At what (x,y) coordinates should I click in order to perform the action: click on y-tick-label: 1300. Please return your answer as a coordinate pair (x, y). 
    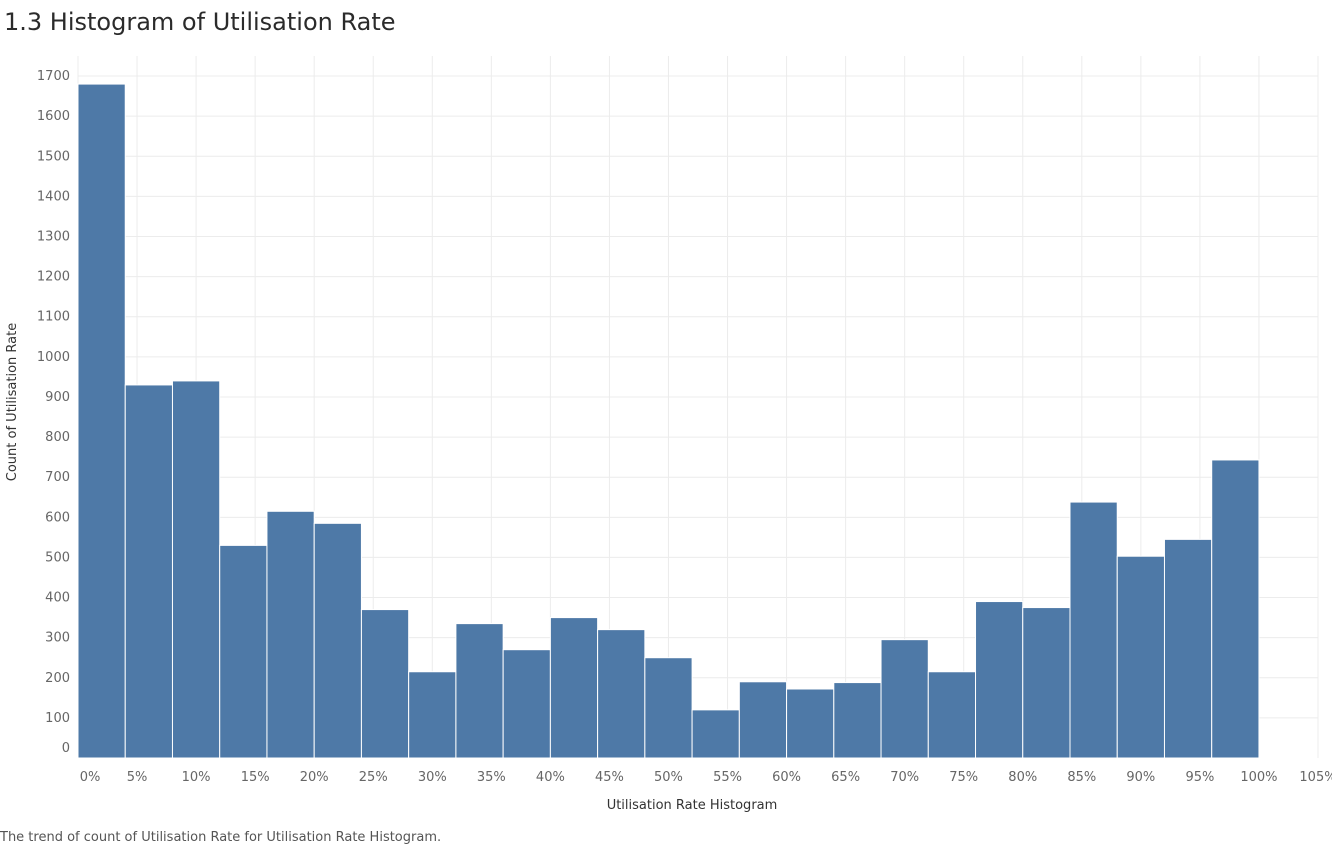
    Looking at the image, I should click on (53, 237).